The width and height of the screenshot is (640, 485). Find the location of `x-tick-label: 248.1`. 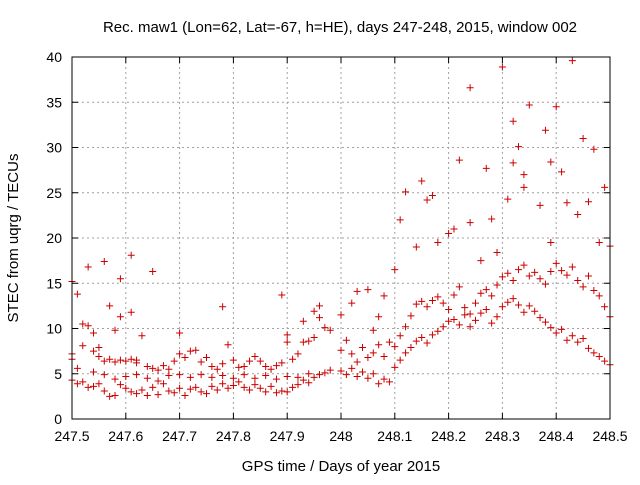

x-tick-label: 248.1 is located at coordinates (394, 436).